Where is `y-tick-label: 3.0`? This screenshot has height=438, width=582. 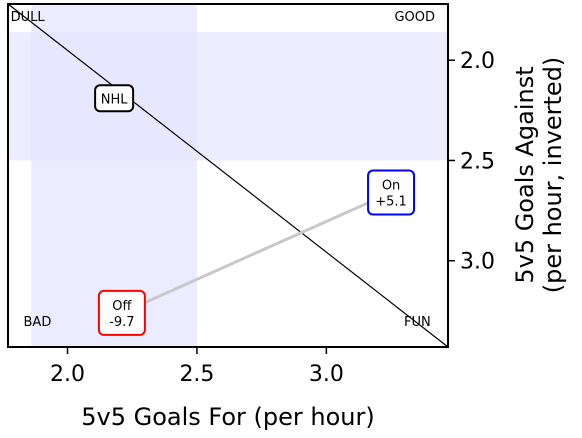
y-tick-label: 3.0 is located at coordinates (477, 262).